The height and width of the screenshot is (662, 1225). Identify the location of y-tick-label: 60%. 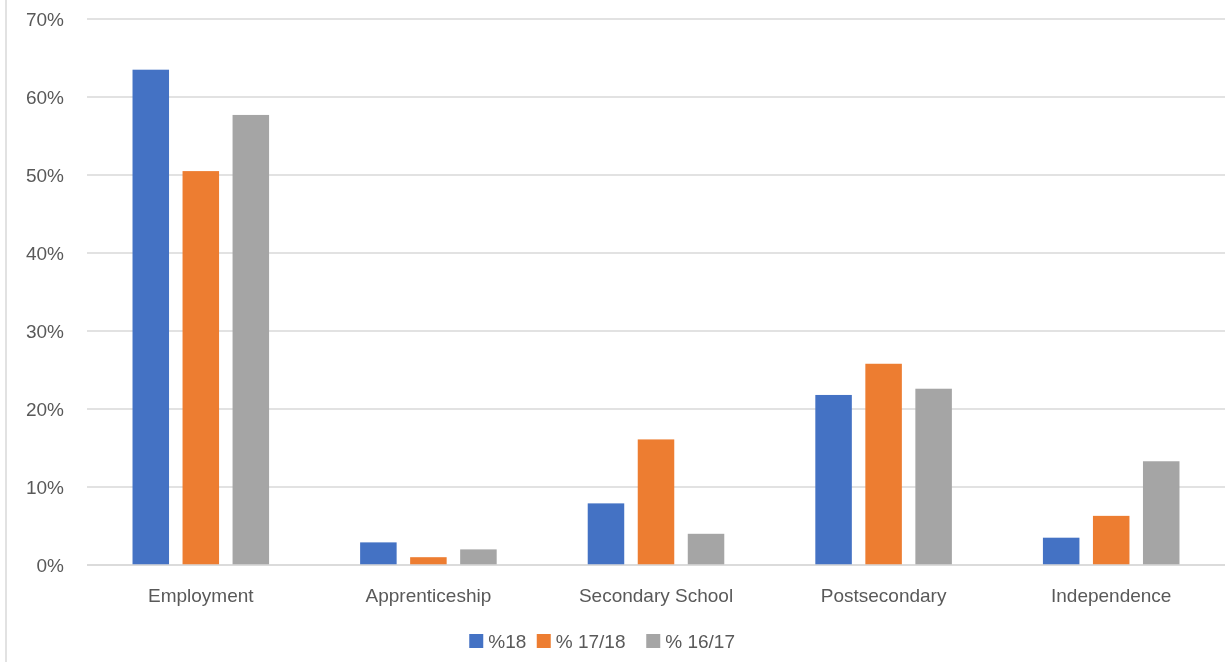
(45, 97).